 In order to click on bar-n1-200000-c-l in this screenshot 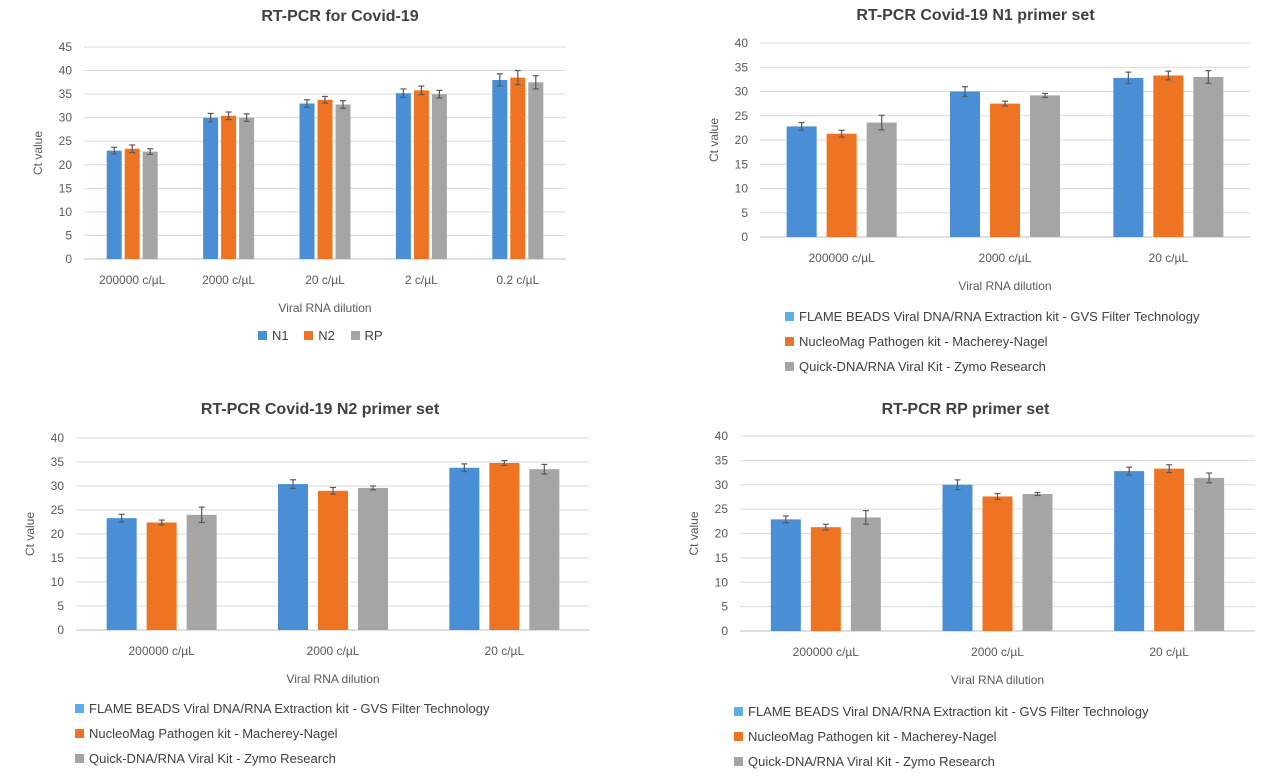, I will do `click(114, 204)`.